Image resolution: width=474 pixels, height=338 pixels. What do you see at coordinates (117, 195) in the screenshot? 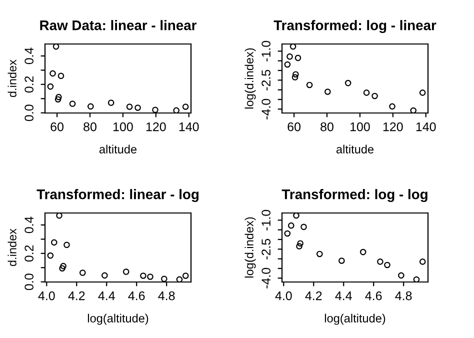
I see `chart-title: Transformed: linear - log` at bounding box center [117, 195].